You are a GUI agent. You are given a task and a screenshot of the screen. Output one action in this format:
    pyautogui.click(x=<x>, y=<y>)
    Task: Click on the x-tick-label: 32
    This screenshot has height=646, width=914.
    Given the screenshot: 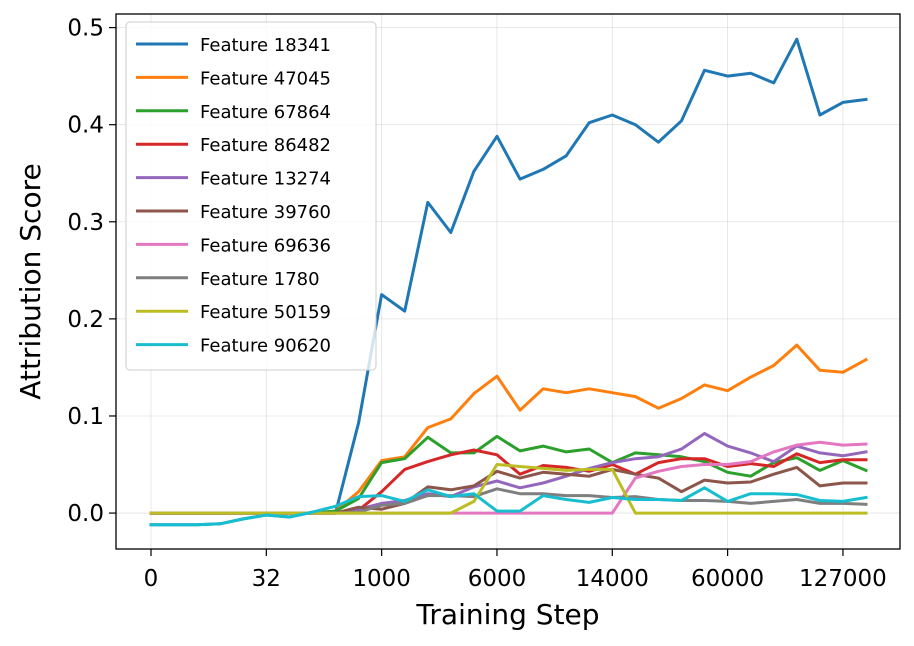 What is the action you would take?
    pyautogui.click(x=266, y=579)
    